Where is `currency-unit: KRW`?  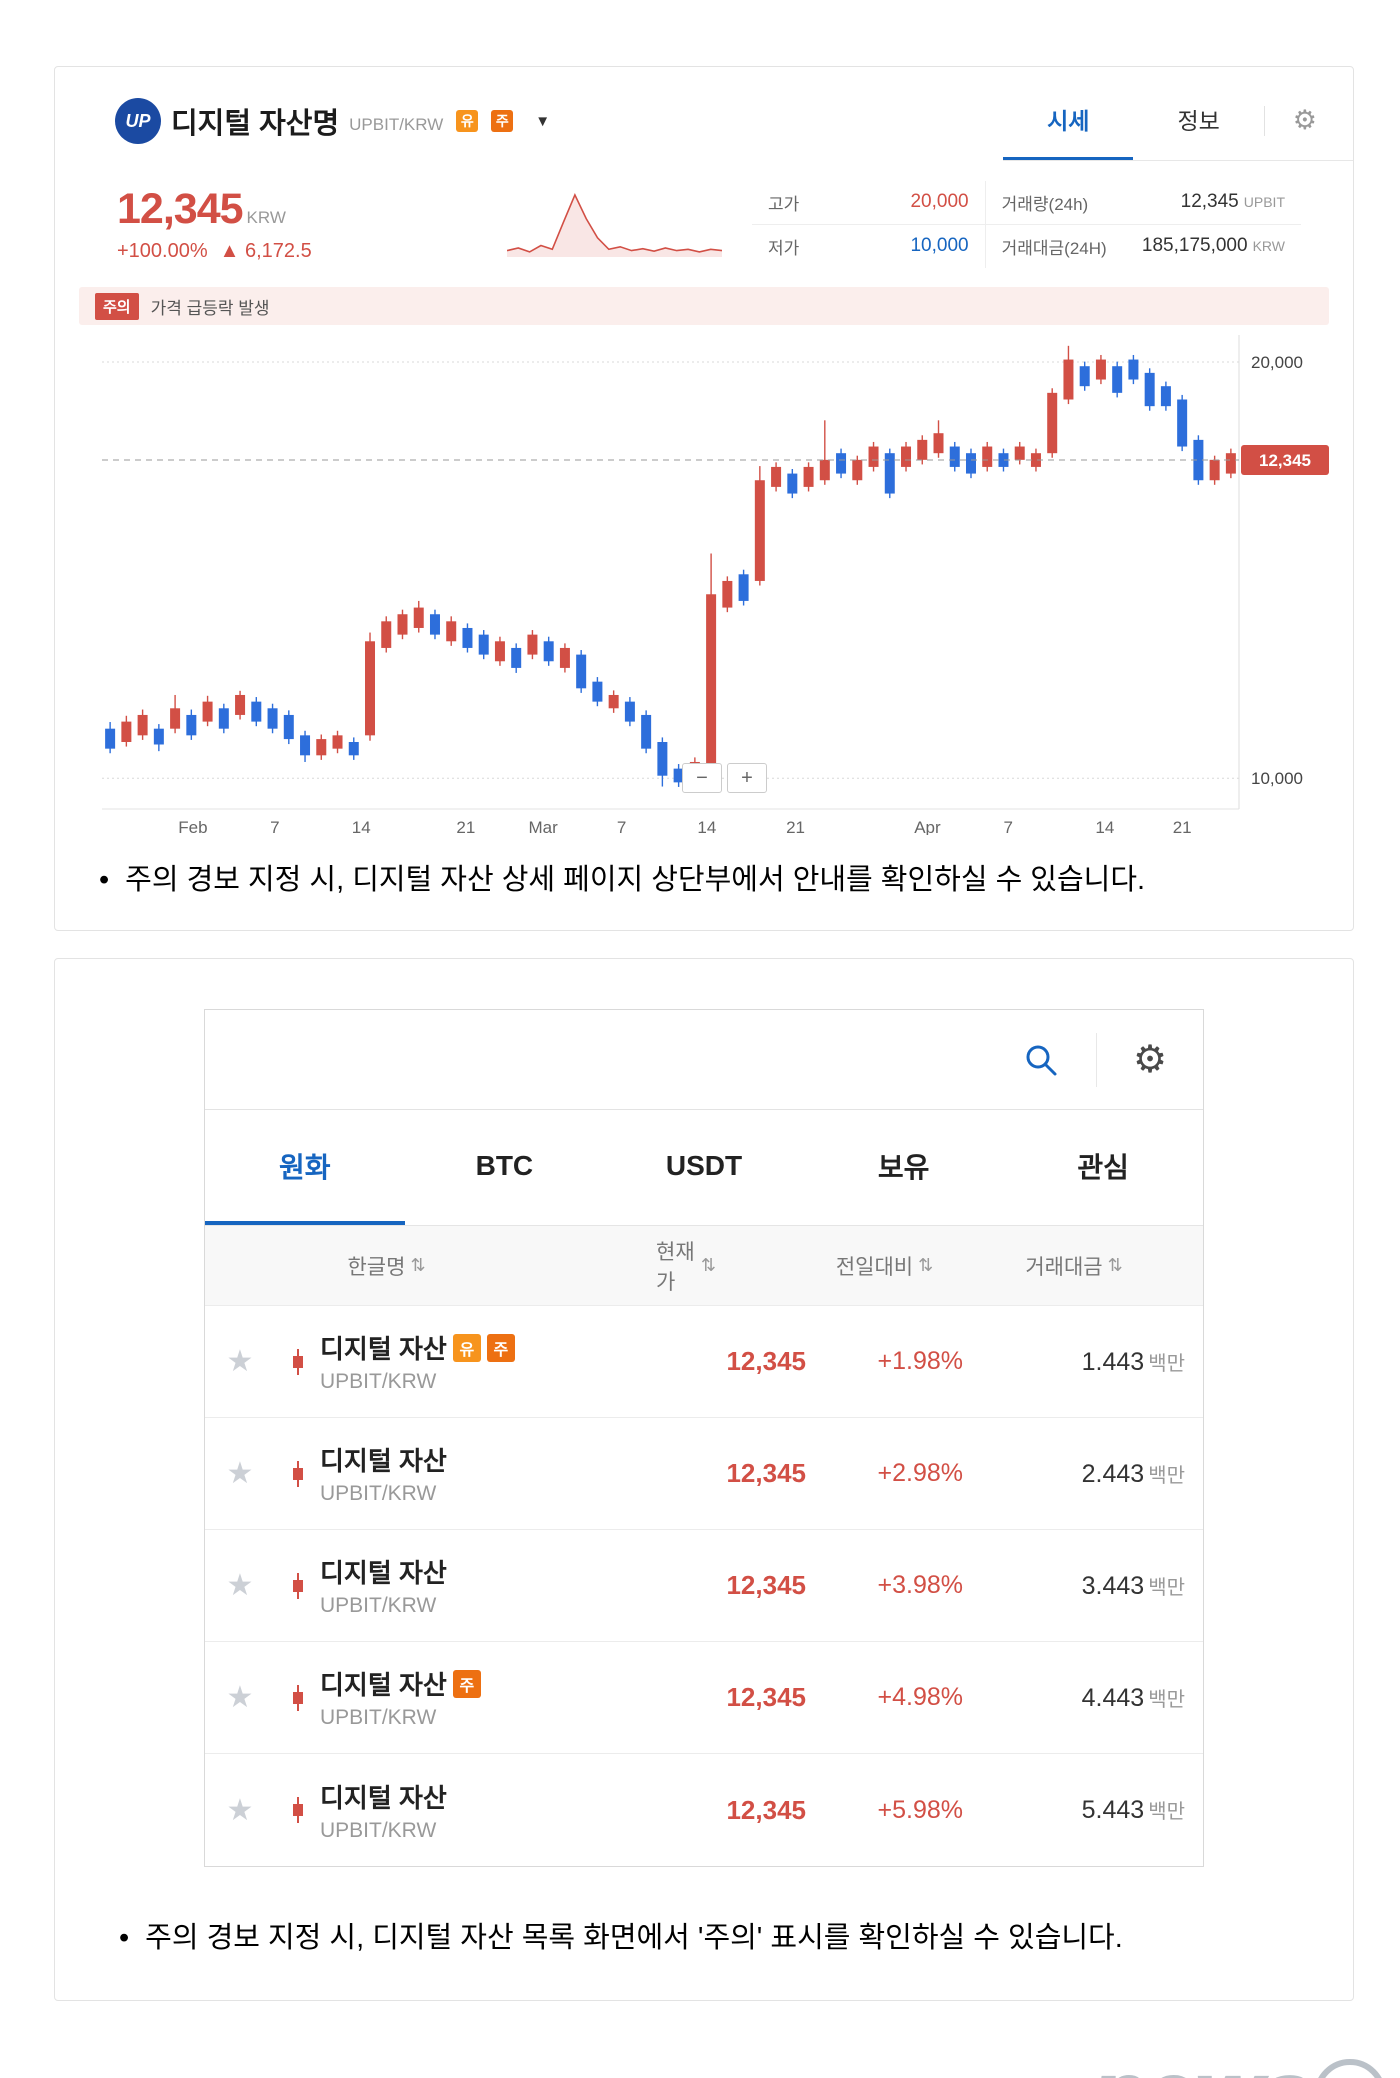 currency-unit: KRW is located at coordinates (266, 217).